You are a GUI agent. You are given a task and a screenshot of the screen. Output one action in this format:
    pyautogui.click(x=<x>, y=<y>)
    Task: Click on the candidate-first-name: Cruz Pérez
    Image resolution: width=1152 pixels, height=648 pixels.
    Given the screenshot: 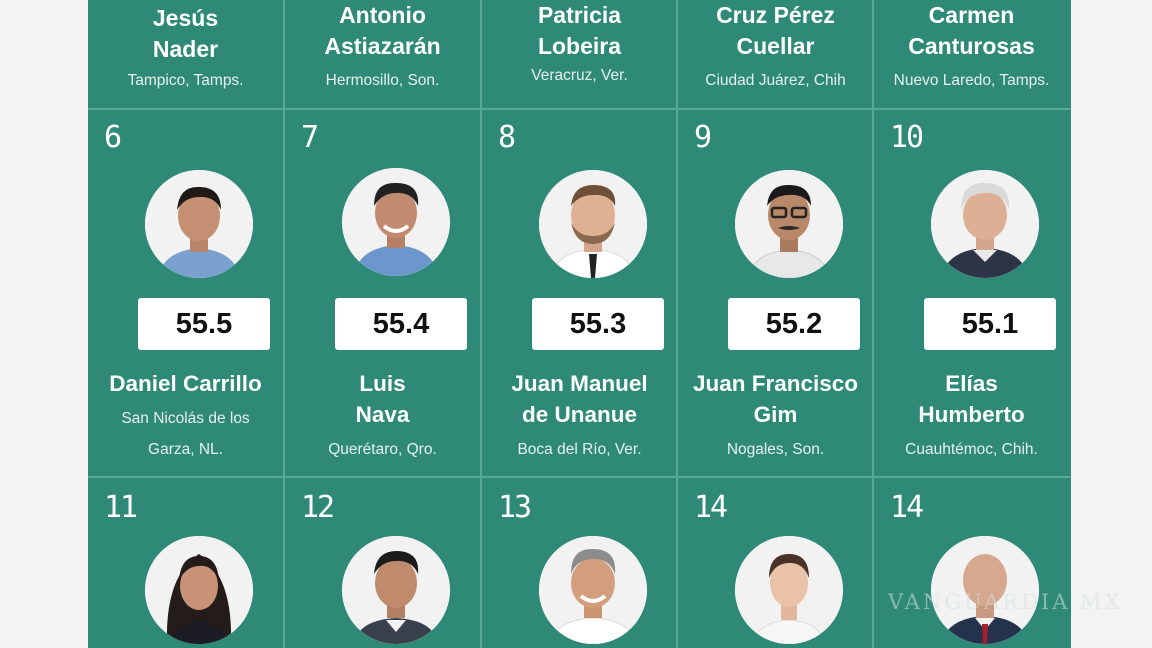 What is the action you would take?
    pyautogui.click(x=775, y=15)
    